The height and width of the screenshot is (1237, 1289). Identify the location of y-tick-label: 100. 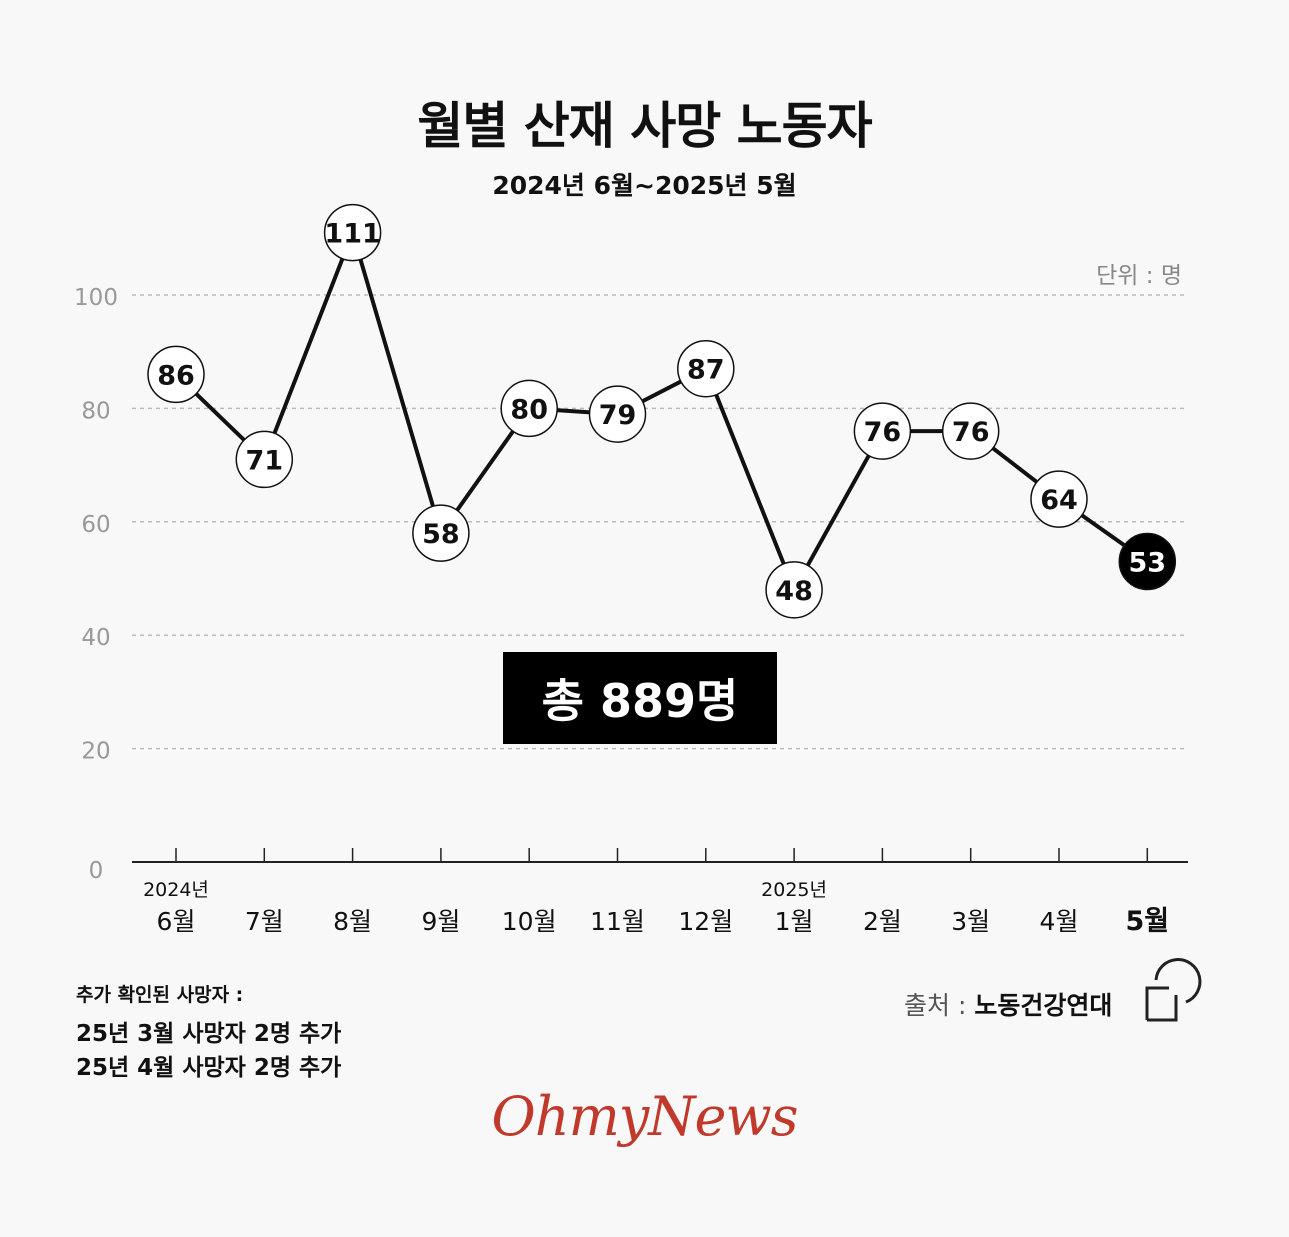
(96, 298).